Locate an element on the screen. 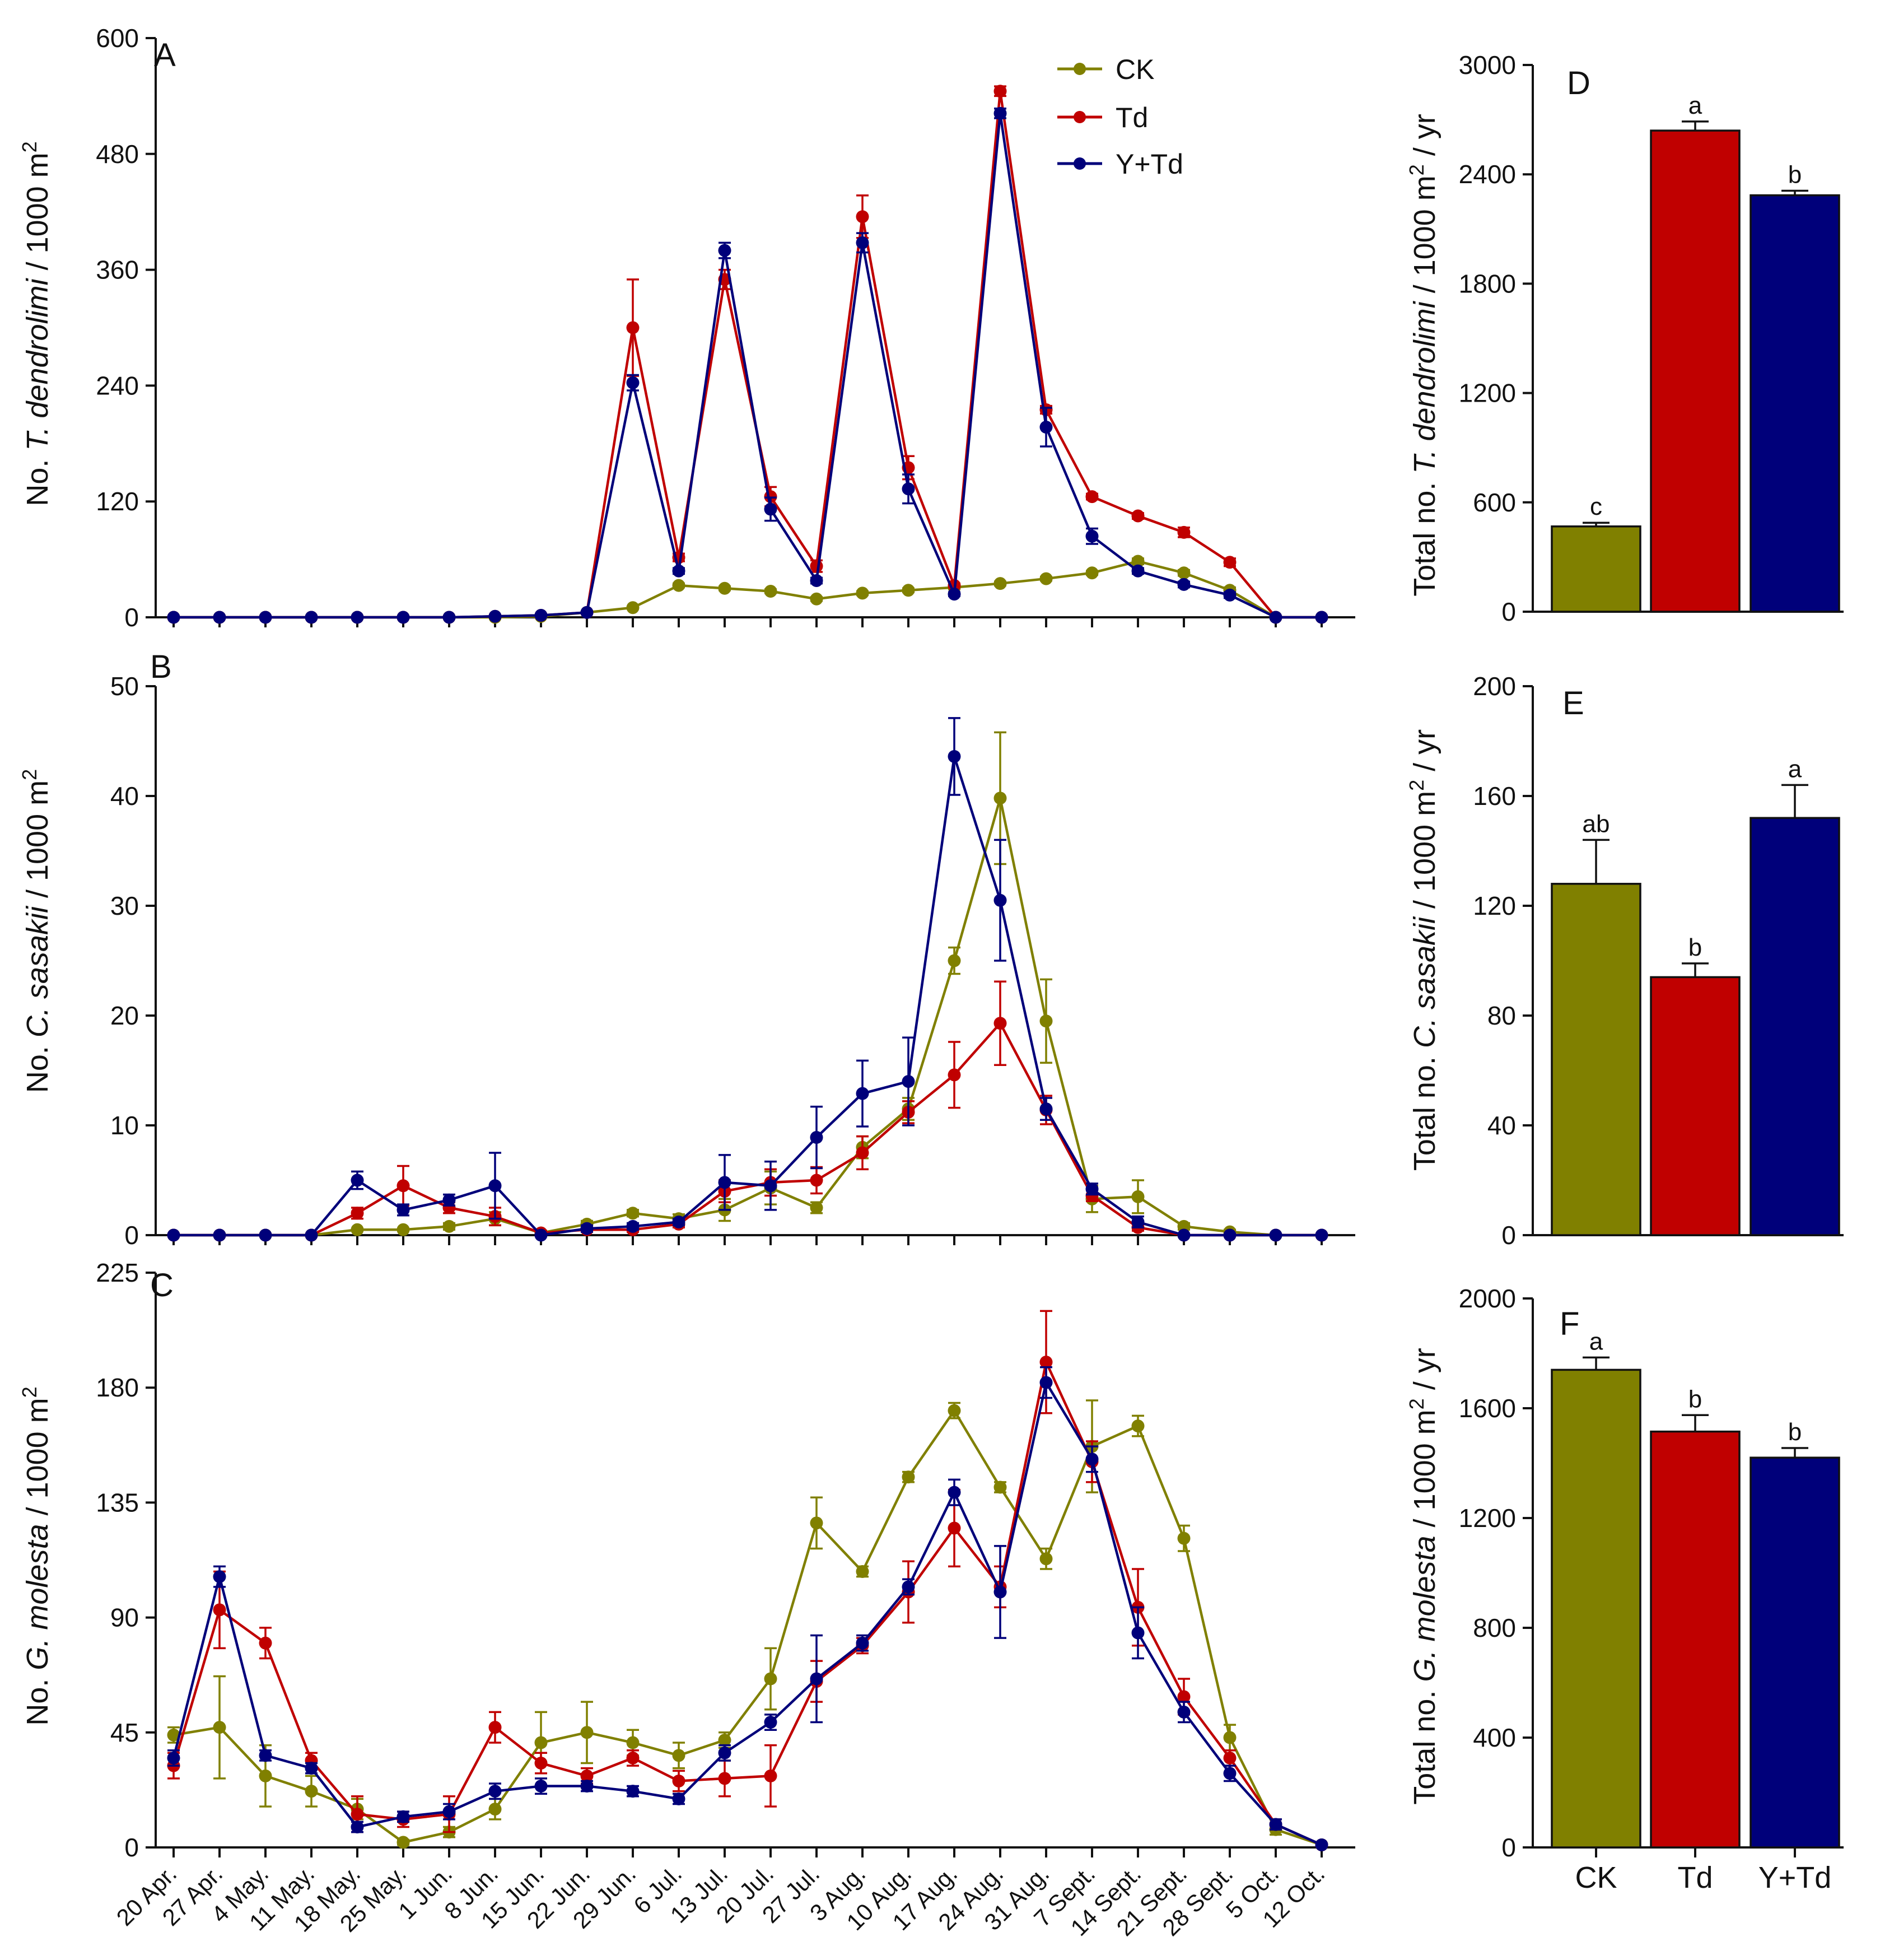  y-axis-label-c: No. G. molesta / 1000 m2 is located at coordinates (36, 1556).